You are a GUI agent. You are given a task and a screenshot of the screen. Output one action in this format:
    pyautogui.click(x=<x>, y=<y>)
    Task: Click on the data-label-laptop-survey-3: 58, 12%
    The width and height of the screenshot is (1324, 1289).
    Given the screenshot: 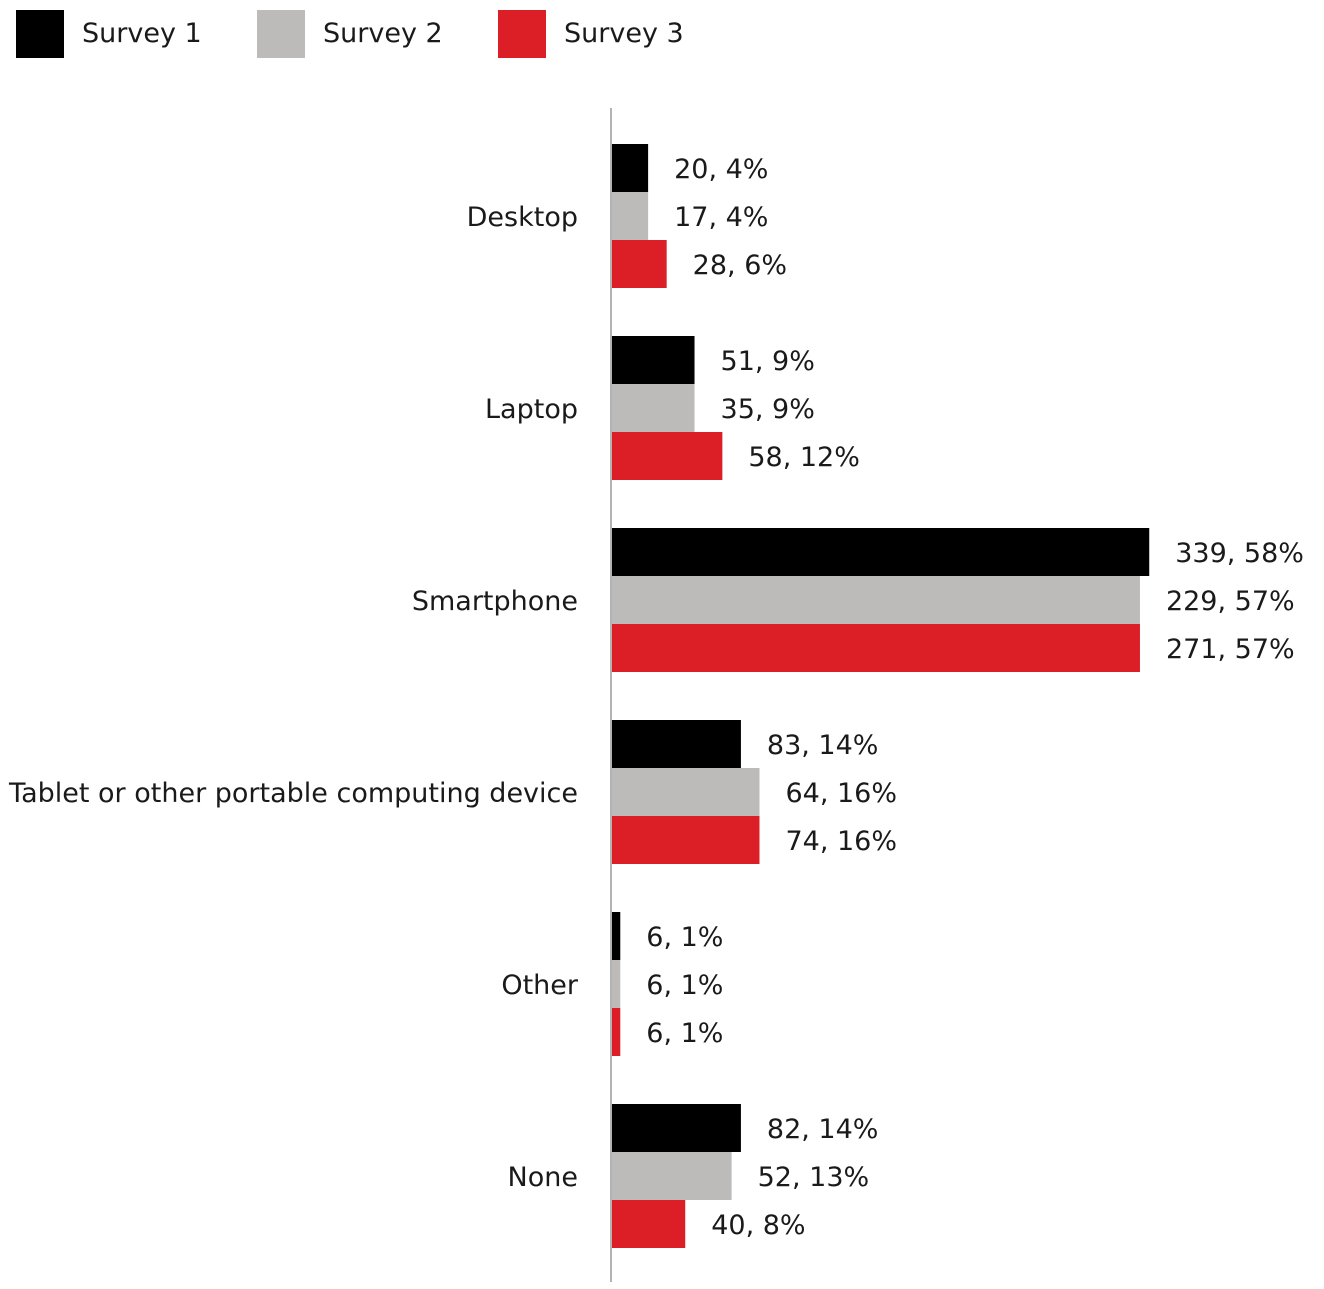 What is the action you would take?
    pyautogui.click(x=804, y=457)
    